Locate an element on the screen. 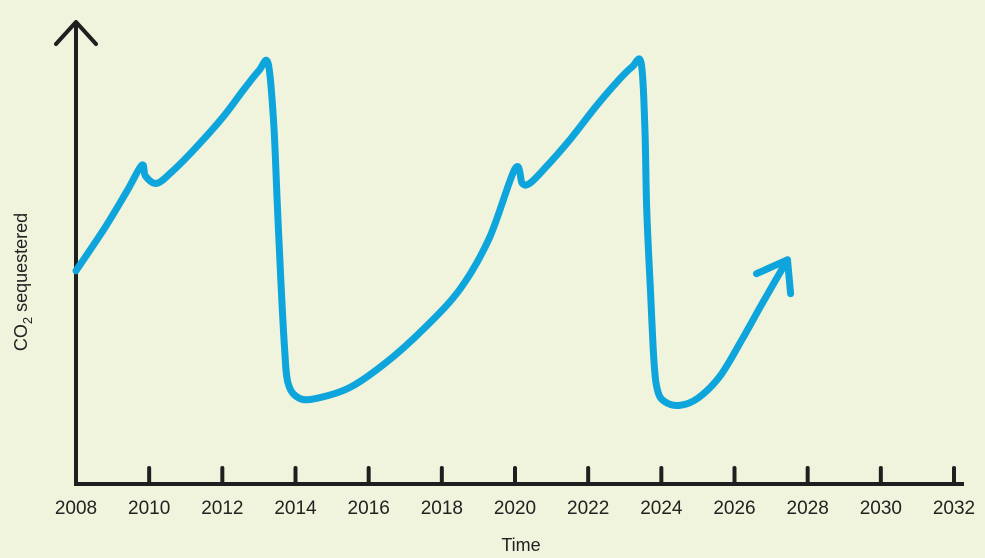  y-axis is located at coordinates (76, 253).